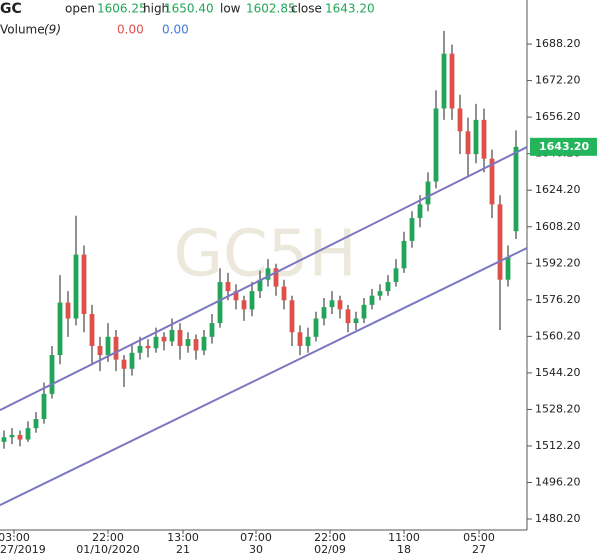 This screenshot has height=558, width=599. Describe the element at coordinates (23, 549) in the screenshot. I see `x-tick-sublabel: 12/27/2019` at that location.